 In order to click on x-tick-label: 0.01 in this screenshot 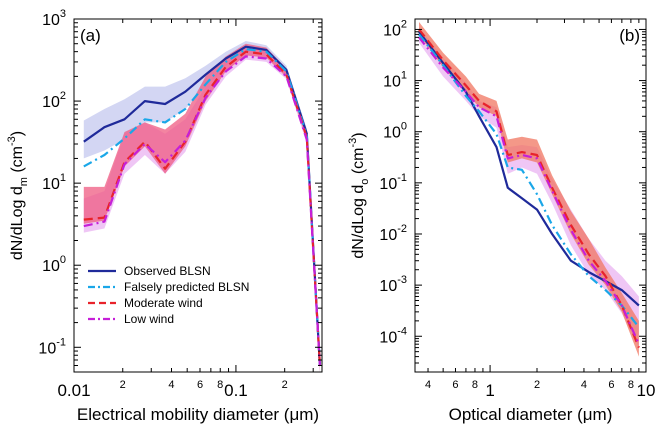, I will do `click(73, 390)`.